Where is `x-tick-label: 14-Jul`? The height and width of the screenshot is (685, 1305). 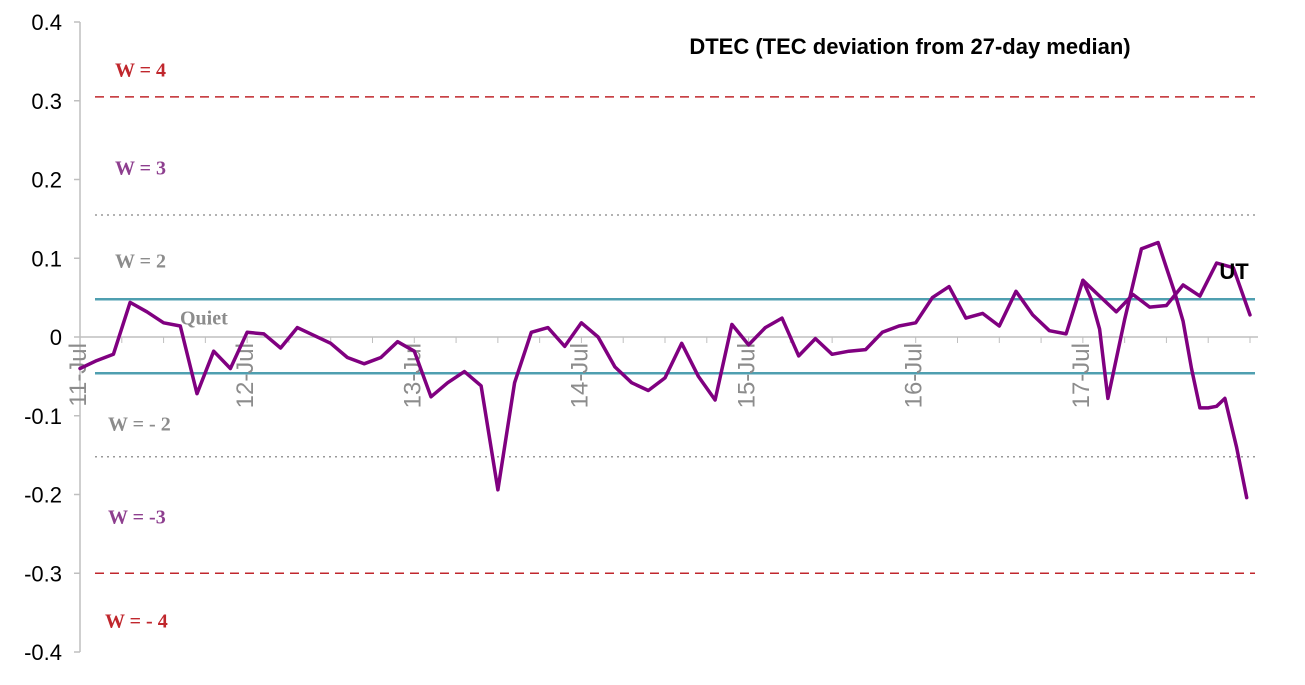
x-tick-label: 14-Jul is located at coordinates (579, 375).